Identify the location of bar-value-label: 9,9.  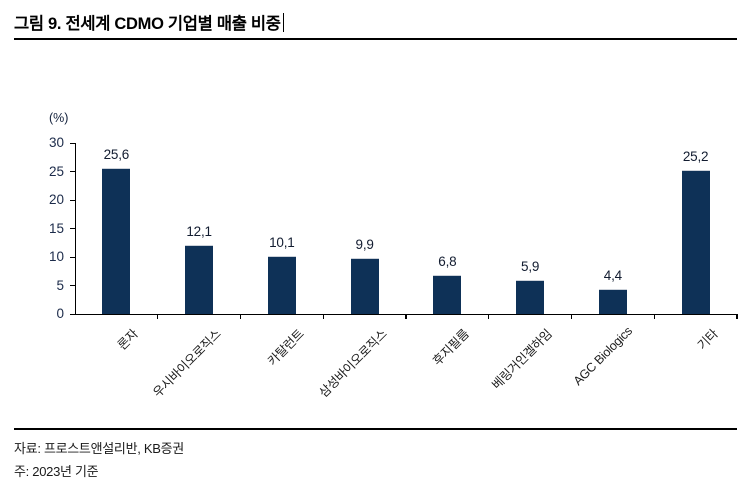
(364, 244).